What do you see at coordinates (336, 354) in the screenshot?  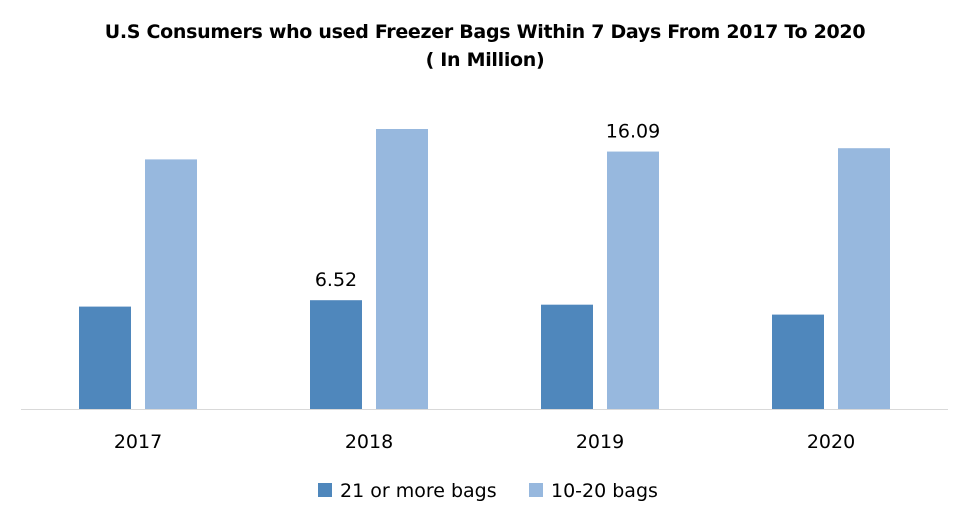 I see `bar-series1-2018` at bounding box center [336, 354].